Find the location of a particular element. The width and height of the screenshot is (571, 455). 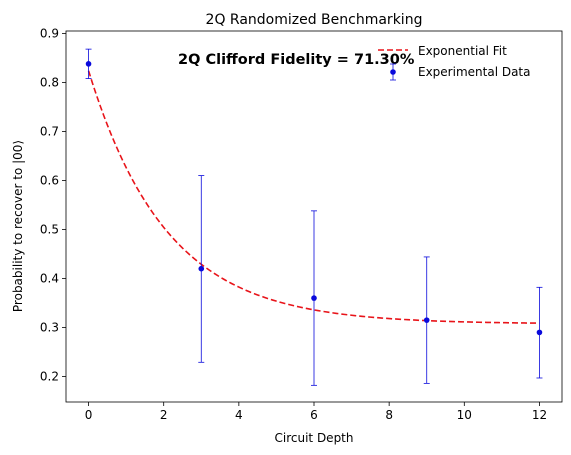

y-tick-label: 0.2 is located at coordinates (49, 377).